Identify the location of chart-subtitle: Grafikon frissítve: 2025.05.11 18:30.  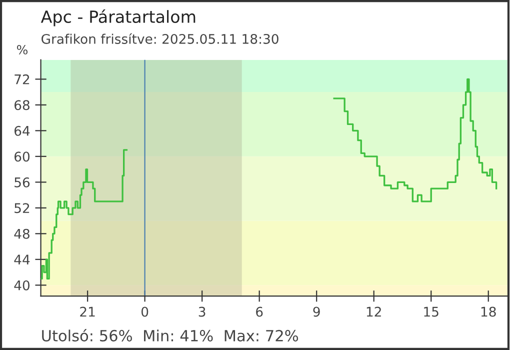
(160, 38).